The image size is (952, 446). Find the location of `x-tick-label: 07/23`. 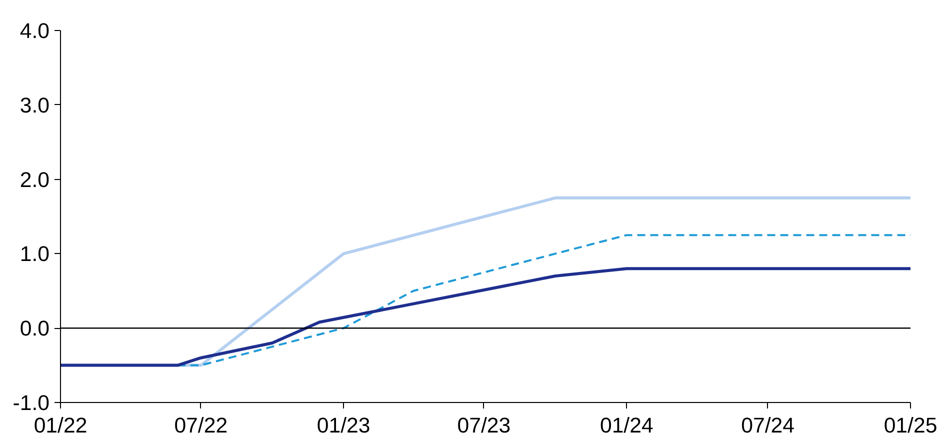

x-tick-label: 07/23 is located at coordinates (484, 426).